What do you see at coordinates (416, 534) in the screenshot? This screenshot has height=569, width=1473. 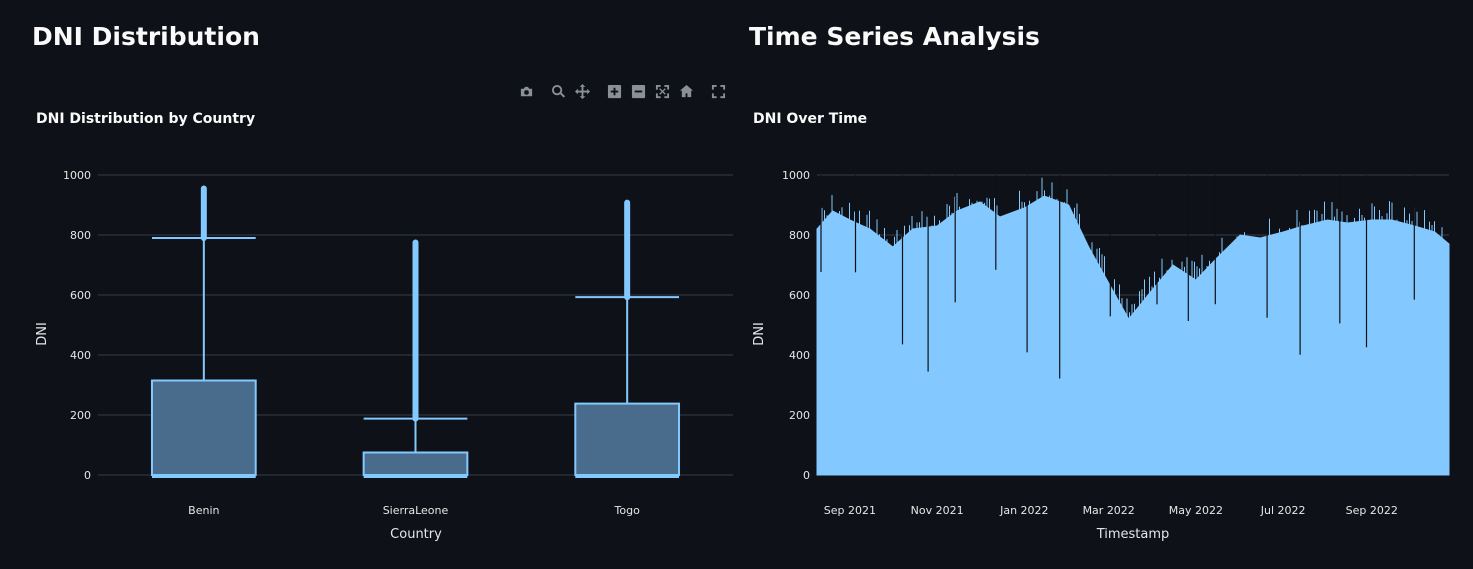 I see `box-plot-x-axis-title: Country` at bounding box center [416, 534].